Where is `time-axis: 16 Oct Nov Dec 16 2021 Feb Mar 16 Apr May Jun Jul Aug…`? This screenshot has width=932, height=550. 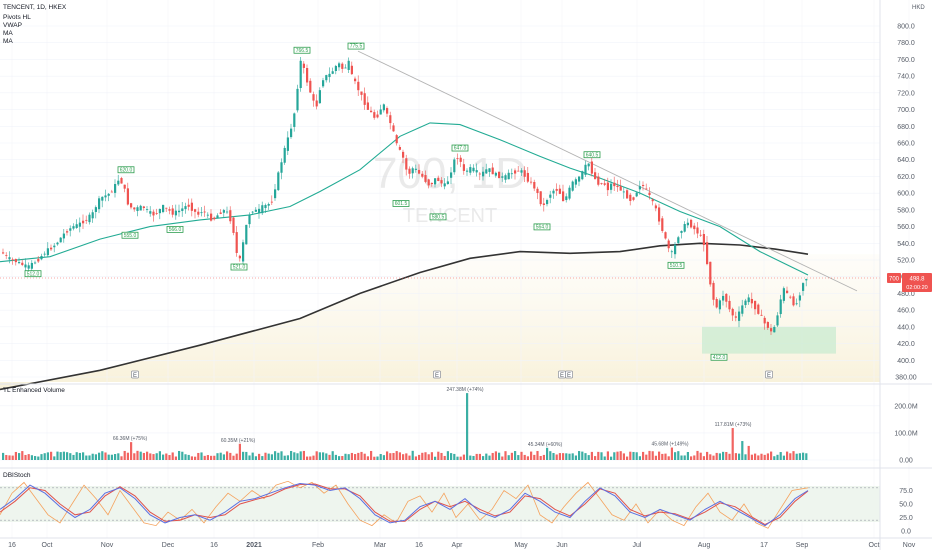 time-axis: 16 Oct Nov Dec 16 2021 Feb Mar 16 Apr May Jun Jul Aug… is located at coordinates (462, 545).